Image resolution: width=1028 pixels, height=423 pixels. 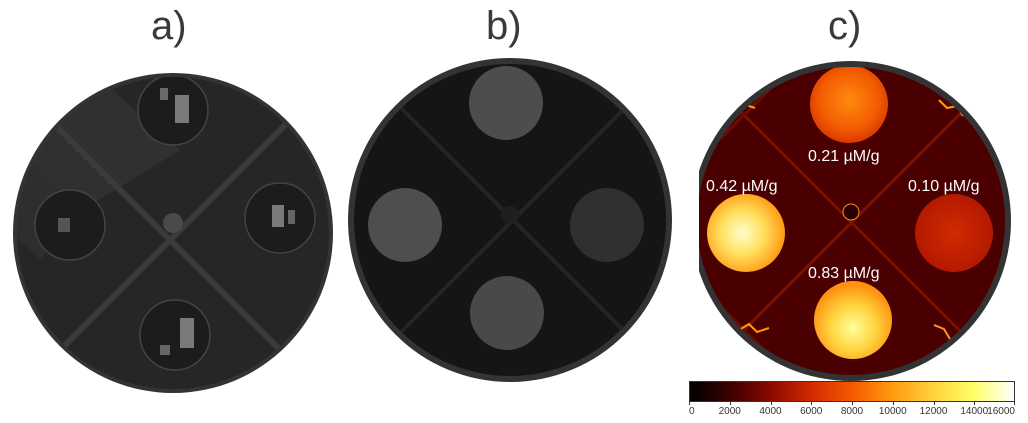 What do you see at coordinates (729, 411) in the screenshot?
I see `colorbar-tick-label: 2000` at bounding box center [729, 411].